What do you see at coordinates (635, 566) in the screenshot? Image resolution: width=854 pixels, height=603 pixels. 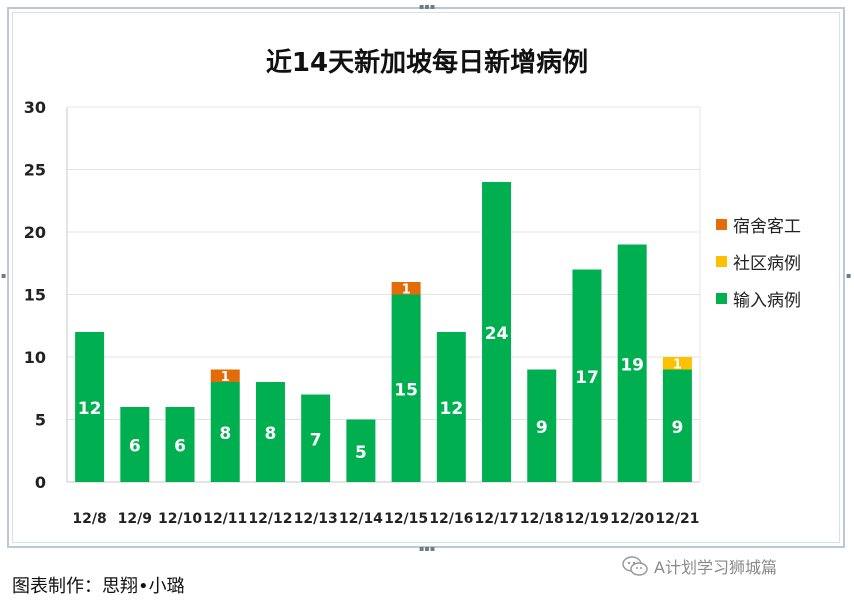 I see `wechat-icon` at bounding box center [635, 566].